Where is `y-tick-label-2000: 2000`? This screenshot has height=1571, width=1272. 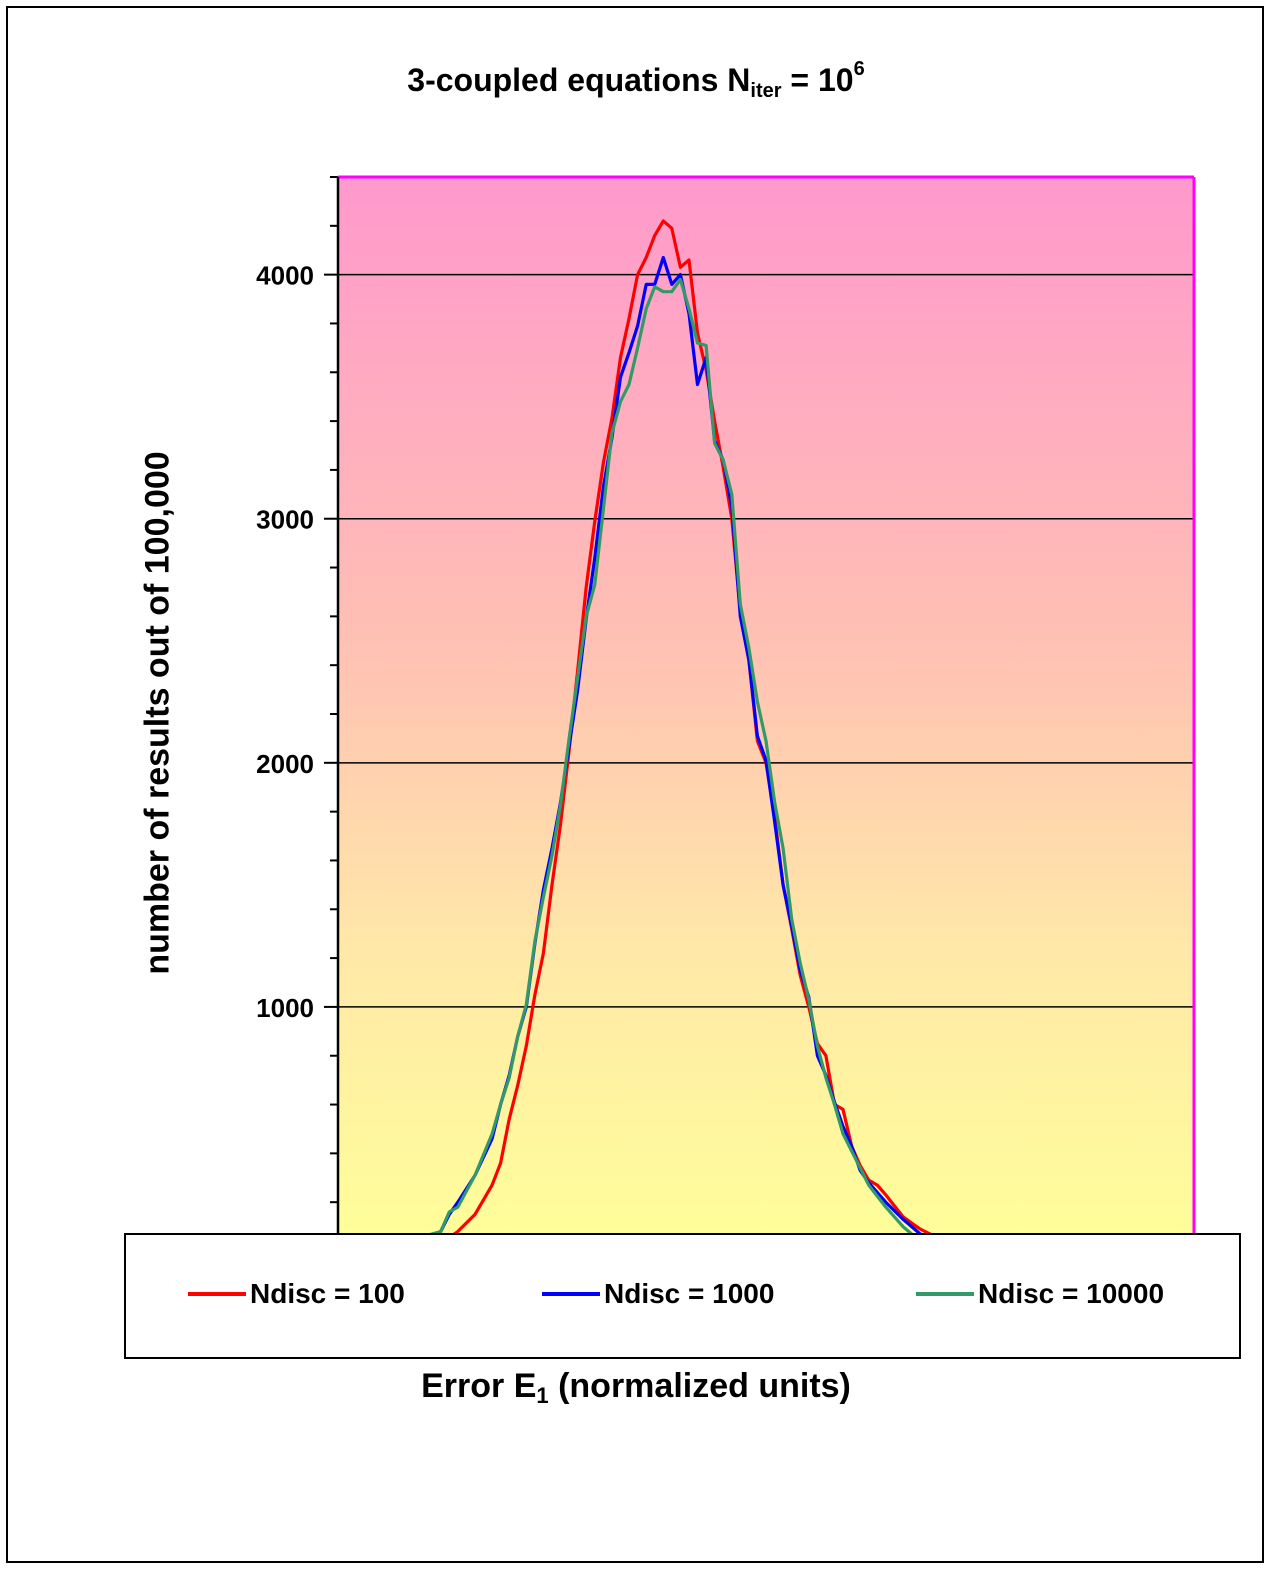 y-tick-label-2000: 2000 is located at coordinates (285, 764).